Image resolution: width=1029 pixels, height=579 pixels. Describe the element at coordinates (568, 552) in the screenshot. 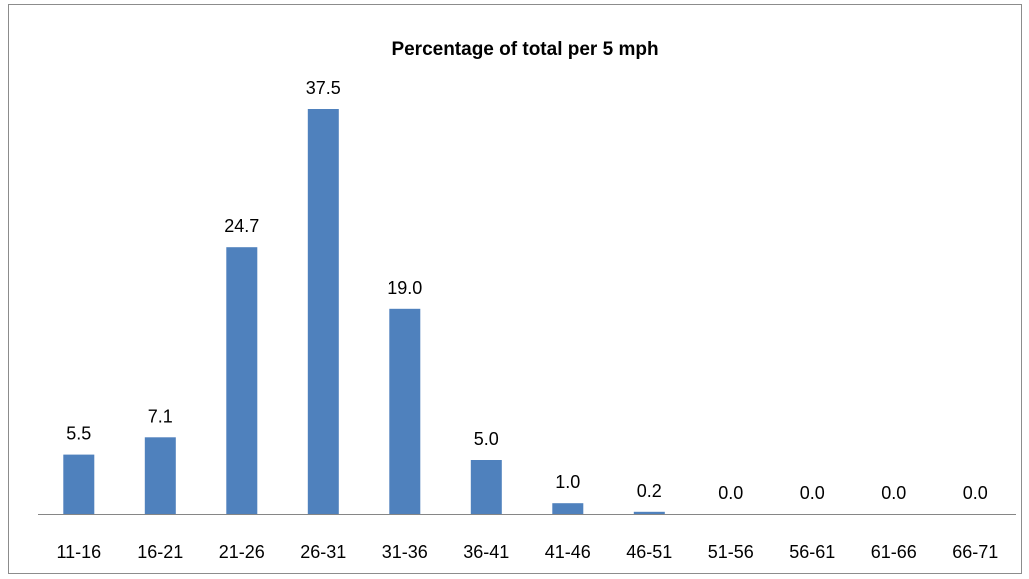

I see `x-tick-label-41-46: 41-46` at that location.